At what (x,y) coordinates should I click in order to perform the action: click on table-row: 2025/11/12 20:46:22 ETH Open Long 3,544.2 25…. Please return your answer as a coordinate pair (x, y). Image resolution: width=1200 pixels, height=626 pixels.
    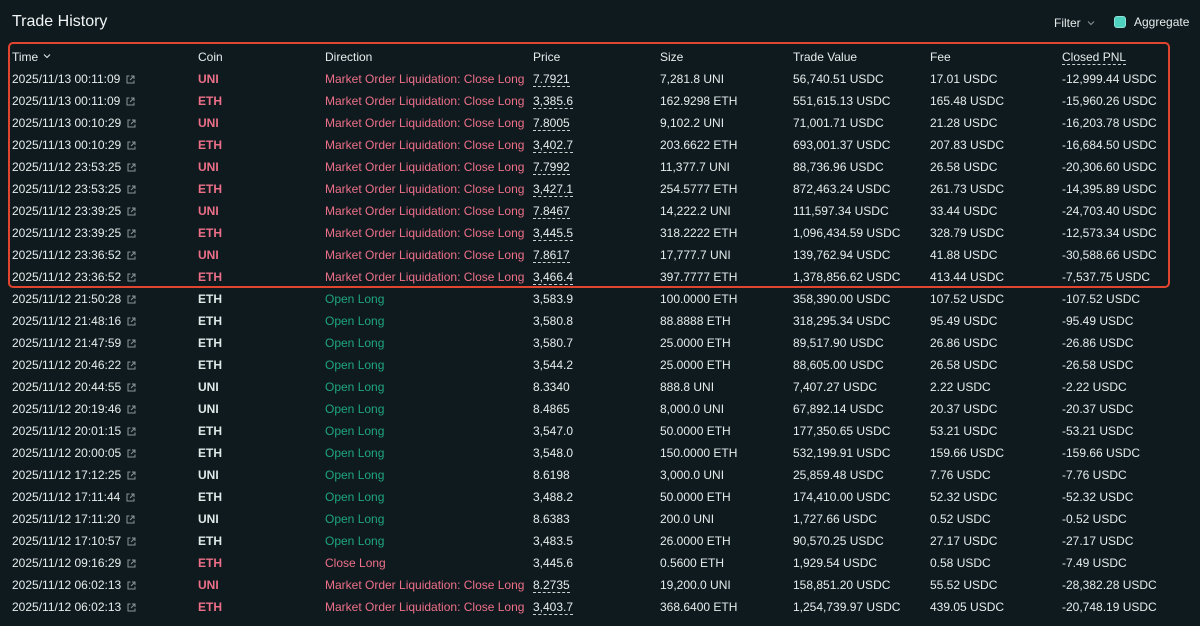
    Looking at the image, I should click on (600, 365).